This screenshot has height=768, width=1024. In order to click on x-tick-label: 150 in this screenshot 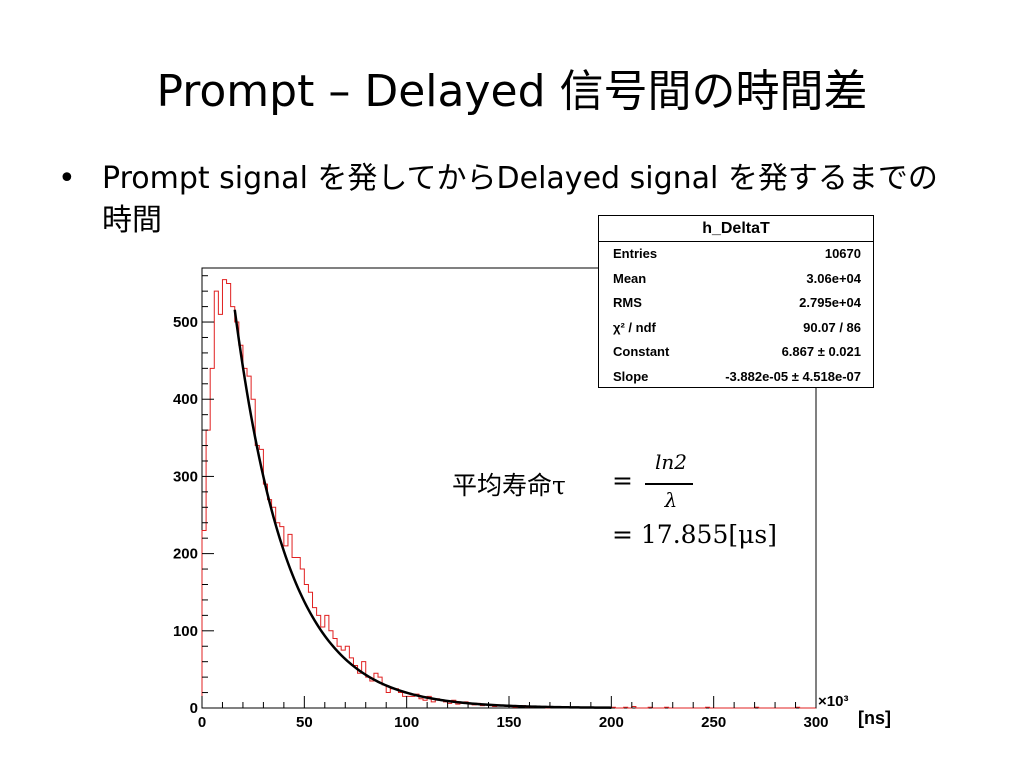, I will do `click(508, 722)`.